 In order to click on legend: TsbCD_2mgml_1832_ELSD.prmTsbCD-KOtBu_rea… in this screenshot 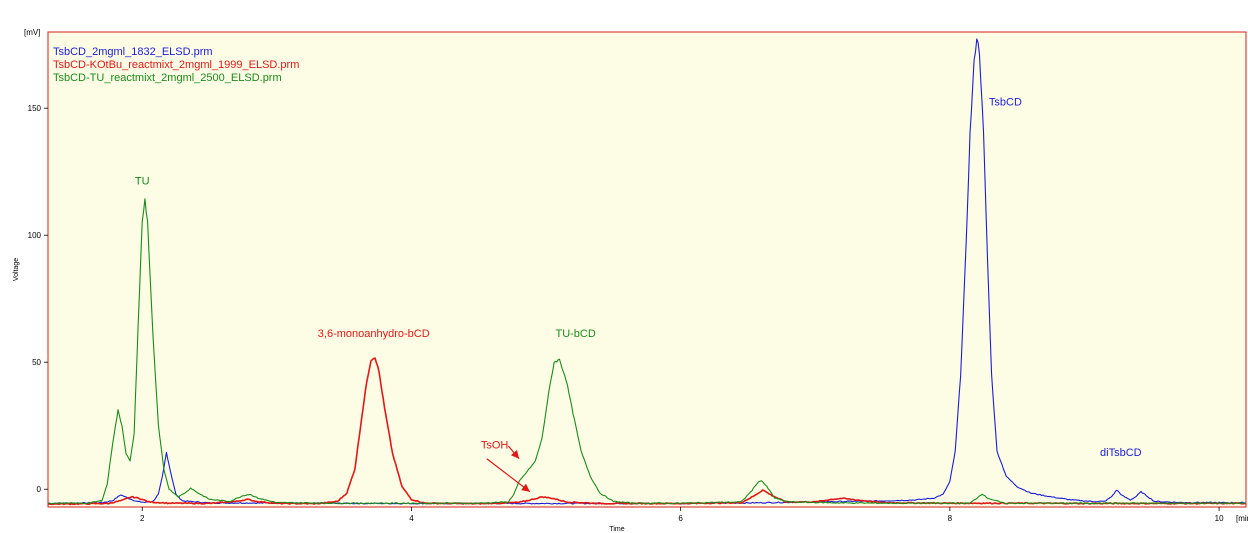, I will do `click(176, 65)`.